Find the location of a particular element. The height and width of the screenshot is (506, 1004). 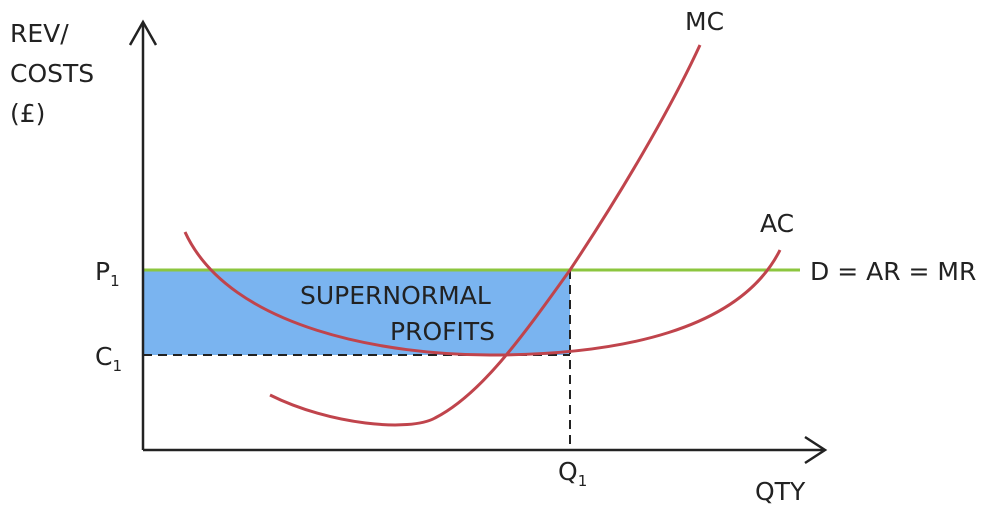

y-label: (£) is located at coordinates (27, 113).